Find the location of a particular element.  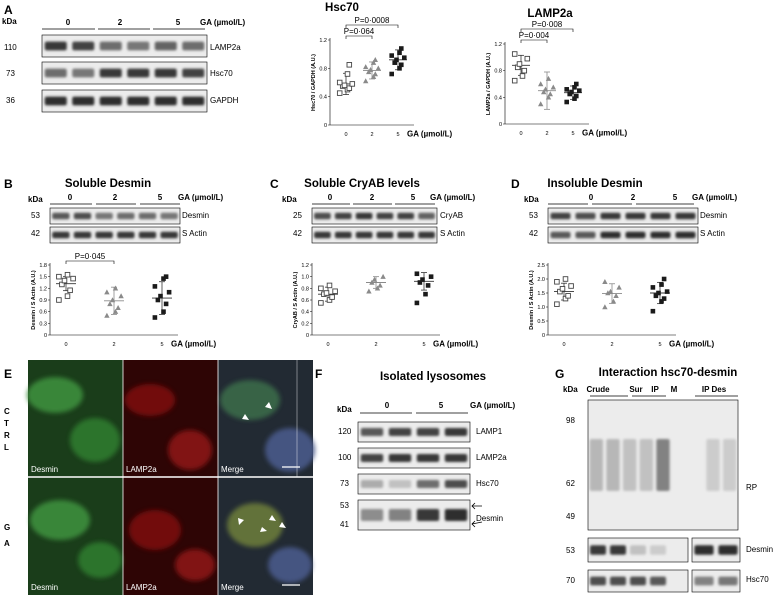

significance-label: P=0·008 is located at coordinates (547, 24).